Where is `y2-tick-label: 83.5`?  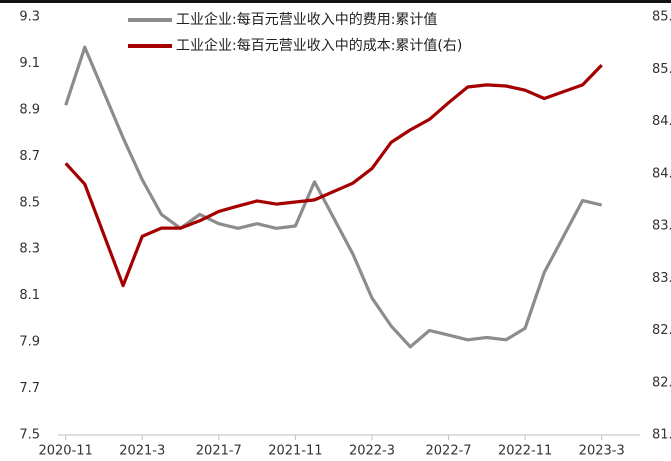
y2-tick-label: 83.5 is located at coordinates (661, 226).